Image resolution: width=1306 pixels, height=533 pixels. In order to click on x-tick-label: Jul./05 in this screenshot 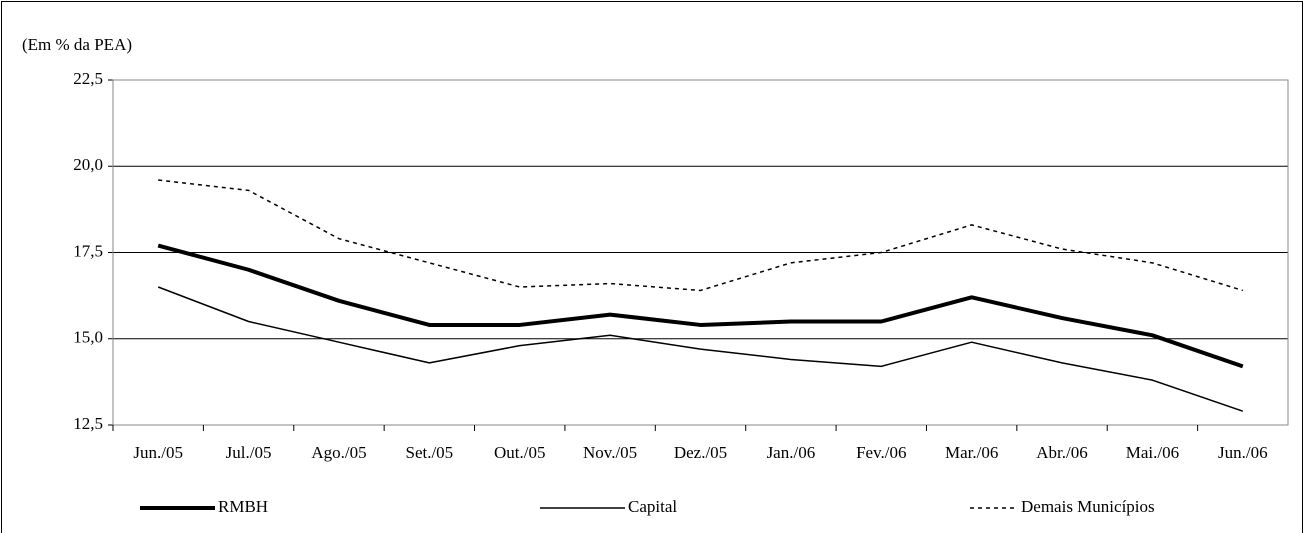, I will do `click(249, 452)`.